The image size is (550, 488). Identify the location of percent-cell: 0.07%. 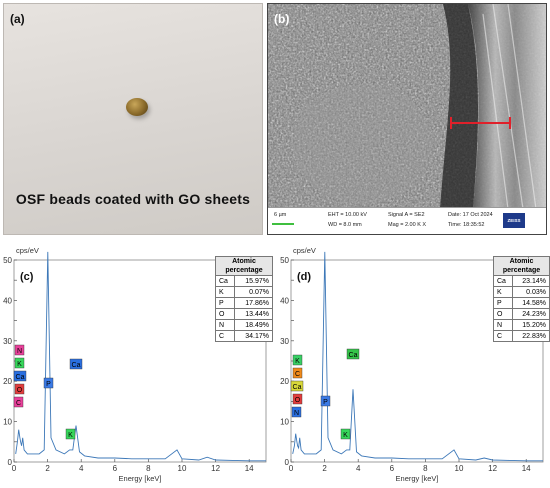
(254, 292).